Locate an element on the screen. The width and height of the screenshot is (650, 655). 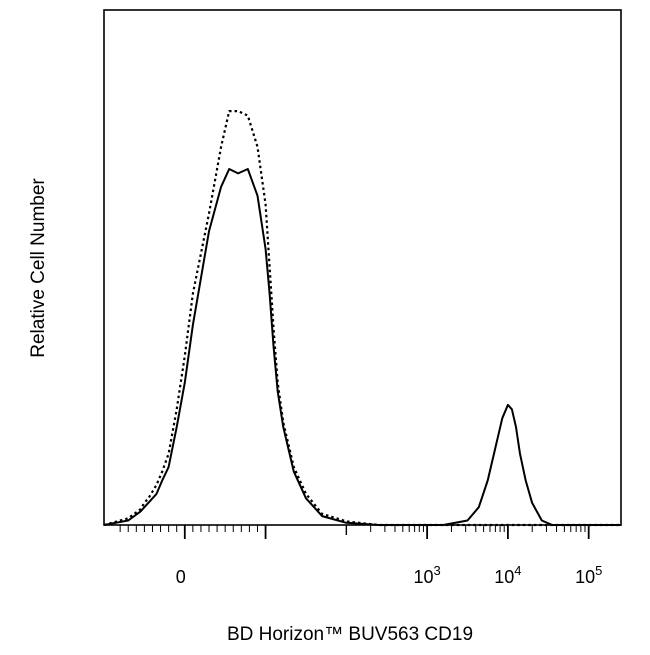
x-axis-ticks is located at coordinates (354, 532).